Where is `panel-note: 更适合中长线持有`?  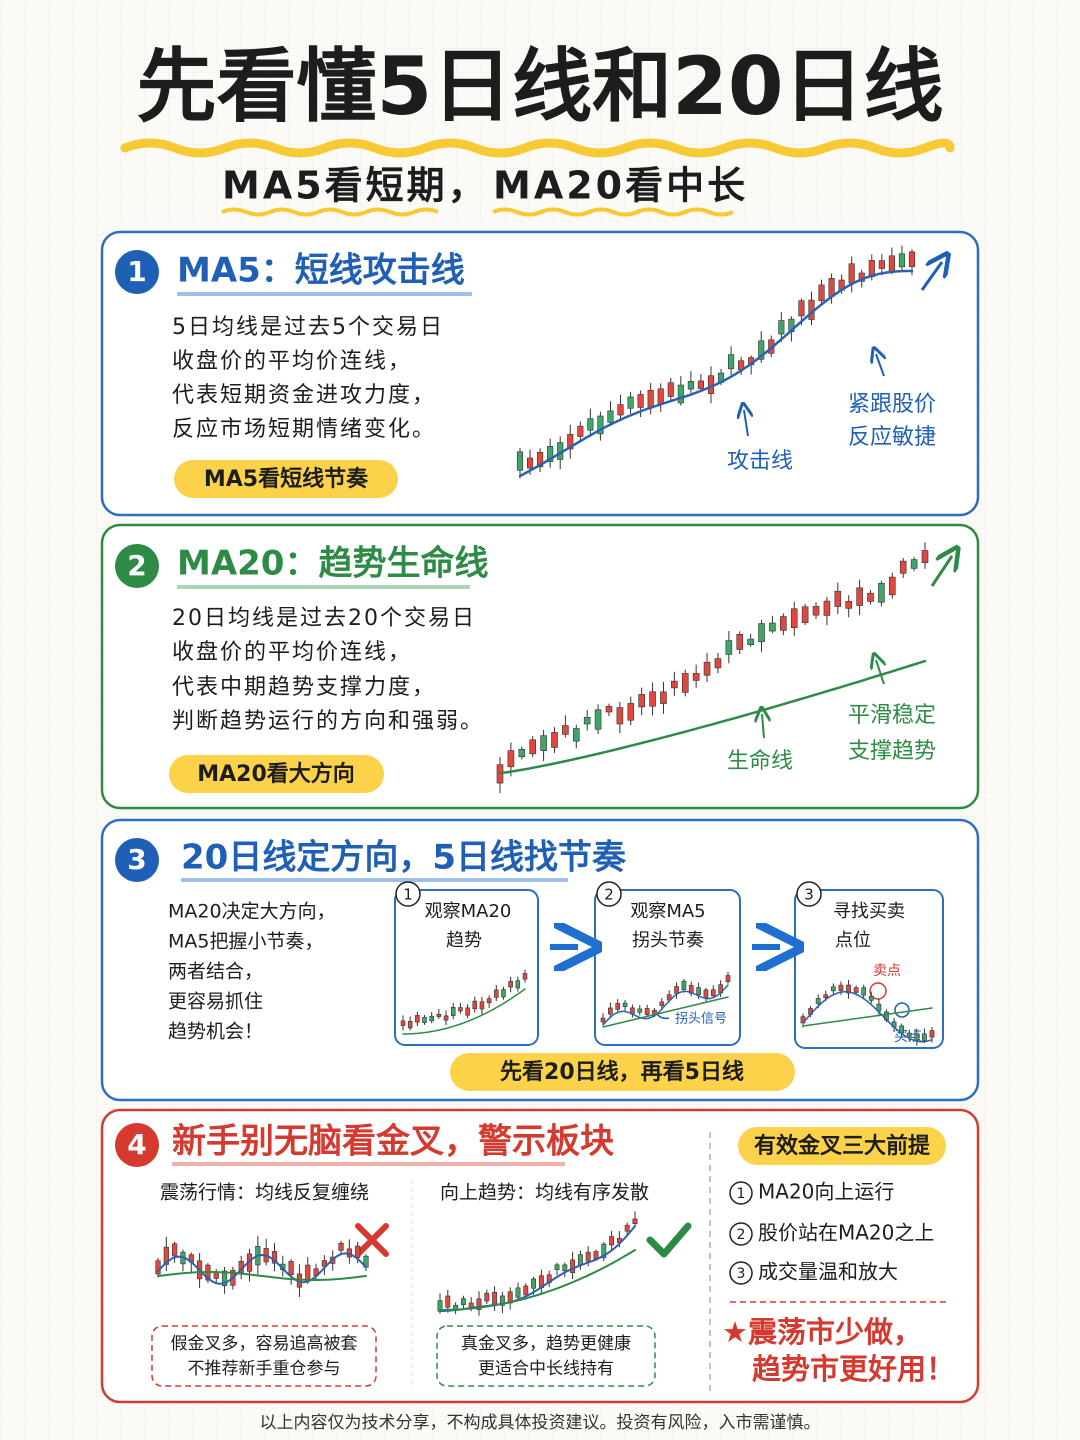 panel-note: 更适合中长线持有 is located at coordinates (546, 1369).